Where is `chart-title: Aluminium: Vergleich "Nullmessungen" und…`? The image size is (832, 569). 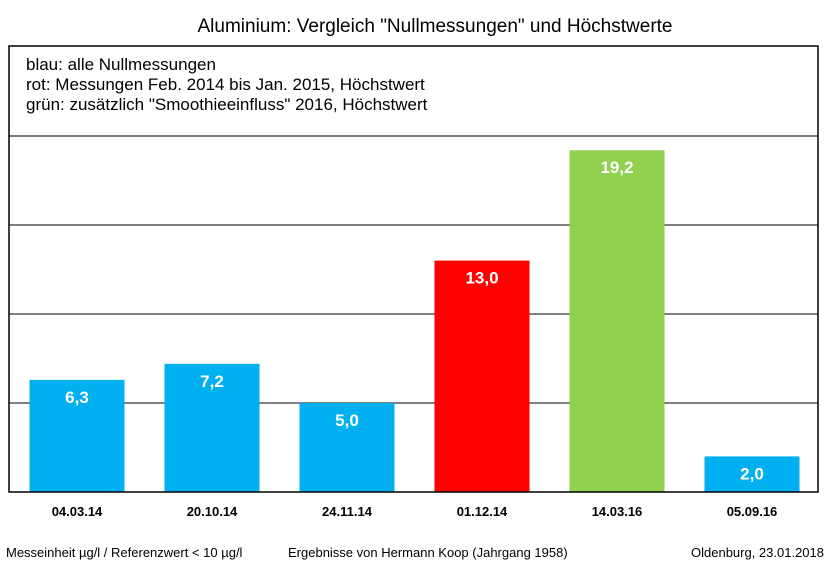
chart-title: Aluminium: Vergleich "Nullmessungen" und… is located at coordinates (435, 26).